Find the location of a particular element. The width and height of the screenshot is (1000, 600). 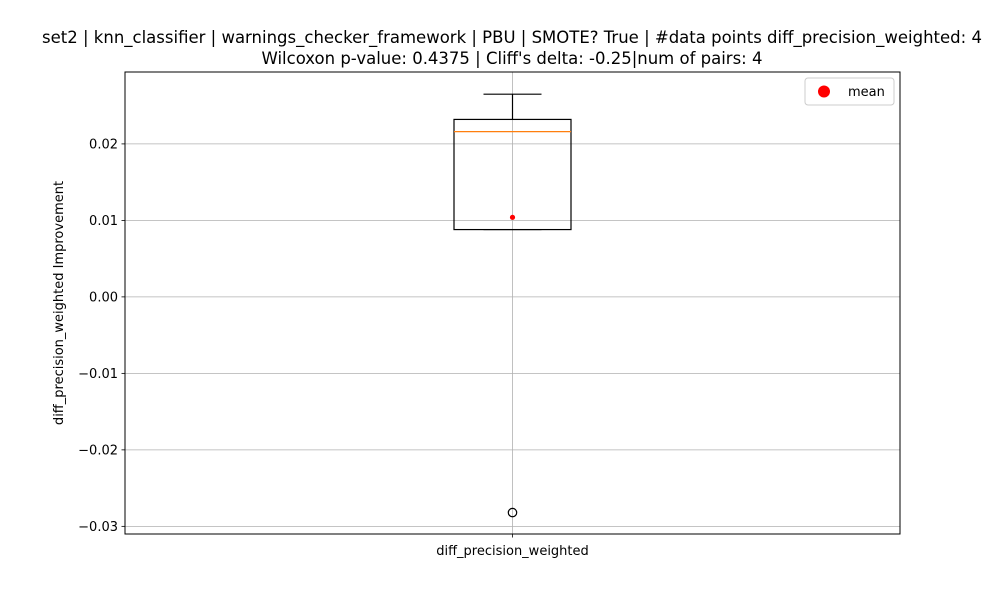

y-tick-label: 0.02 is located at coordinates (103, 144).